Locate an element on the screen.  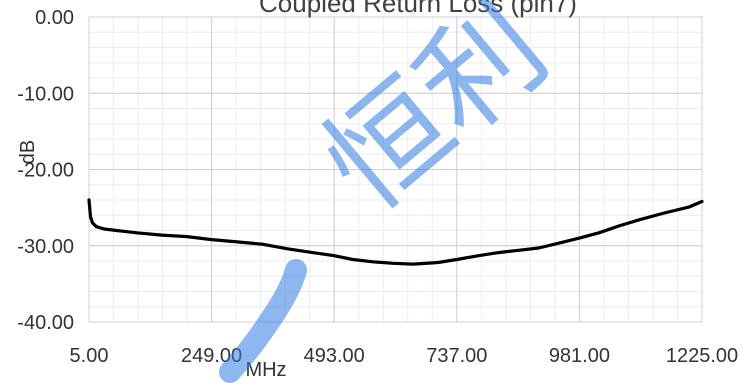
x-tick-label: 981.00 is located at coordinates (579, 356).